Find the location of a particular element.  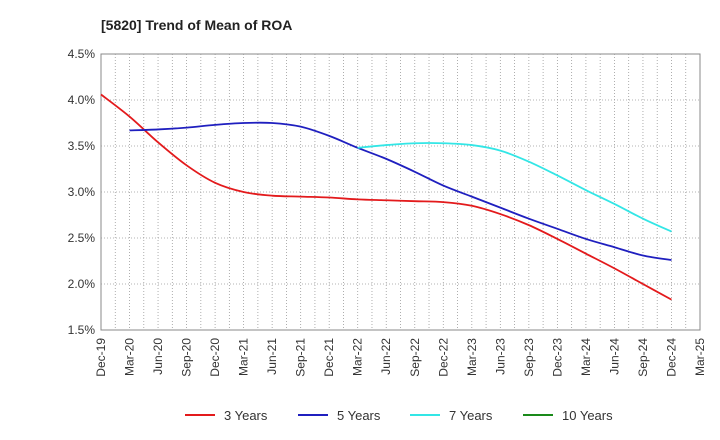

y-tick-label: 1.5% is located at coordinates (82, 330).